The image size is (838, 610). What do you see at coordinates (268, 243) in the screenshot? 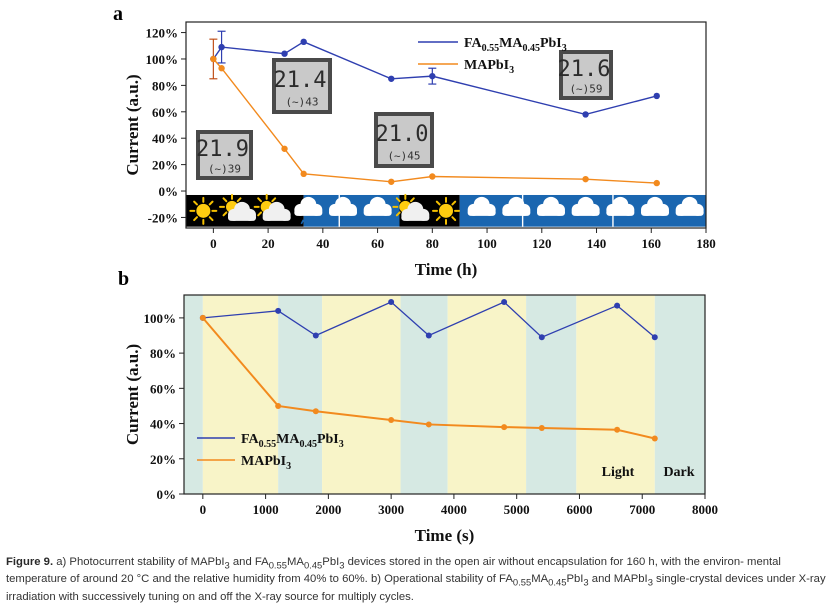
I see `x-tick-label: 20` at bounding box center [268, 243].